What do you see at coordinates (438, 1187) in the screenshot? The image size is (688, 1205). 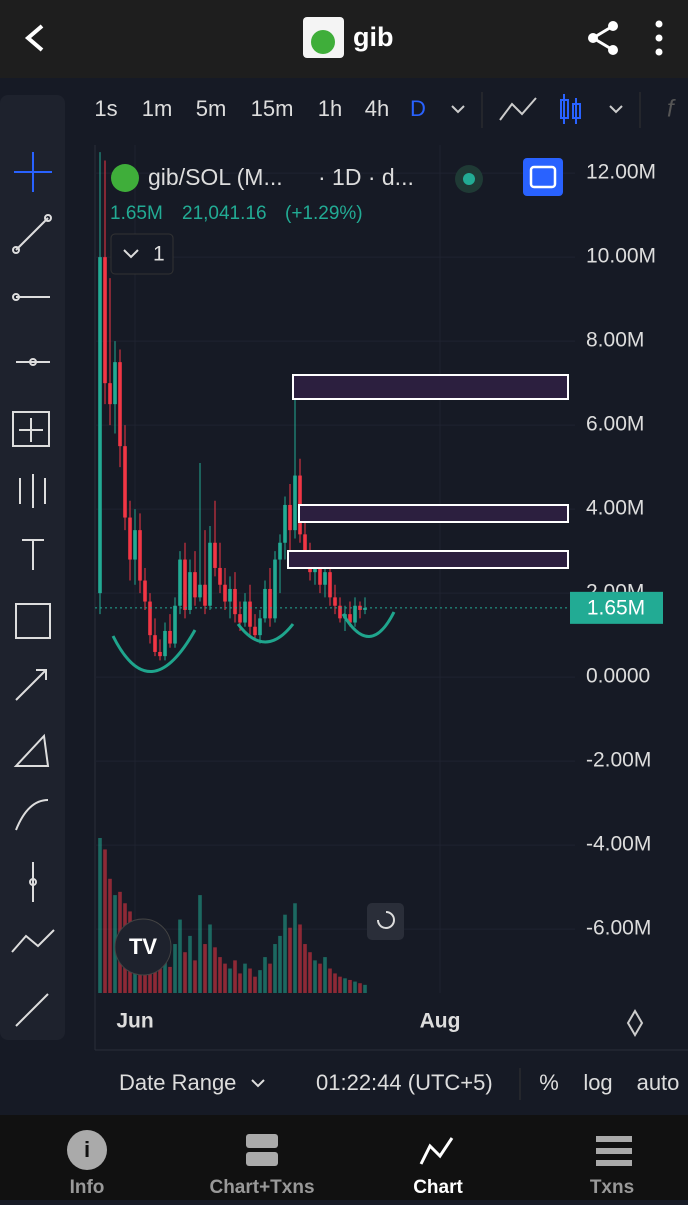 I see `nav-tab: Chart` at bounding box center [438, 1187].